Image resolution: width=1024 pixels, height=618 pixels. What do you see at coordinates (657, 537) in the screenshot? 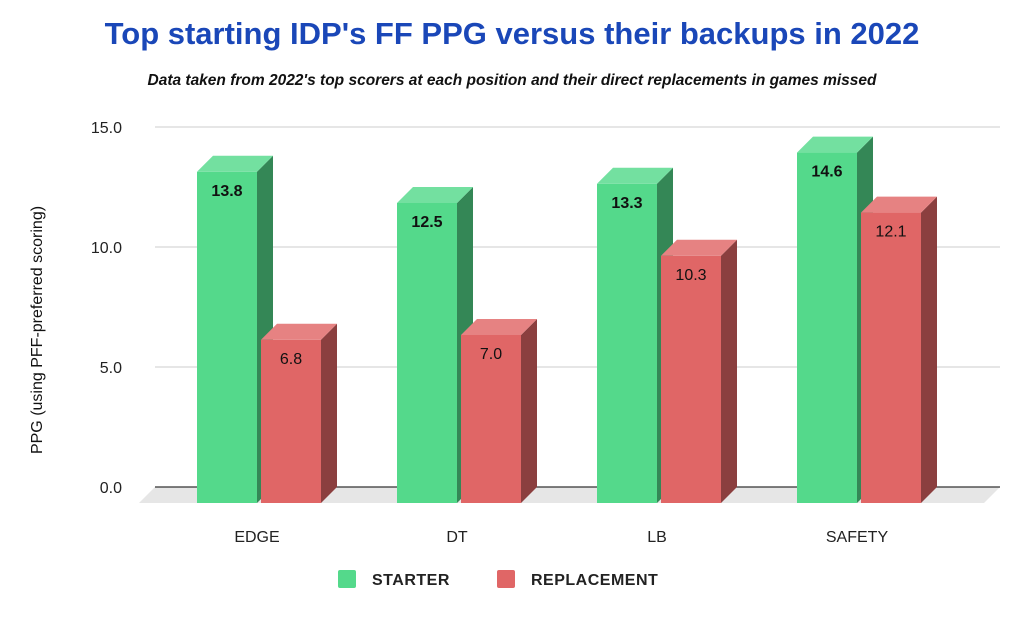
I see `x-tick-label: LB` at bounding box center [657, 537].